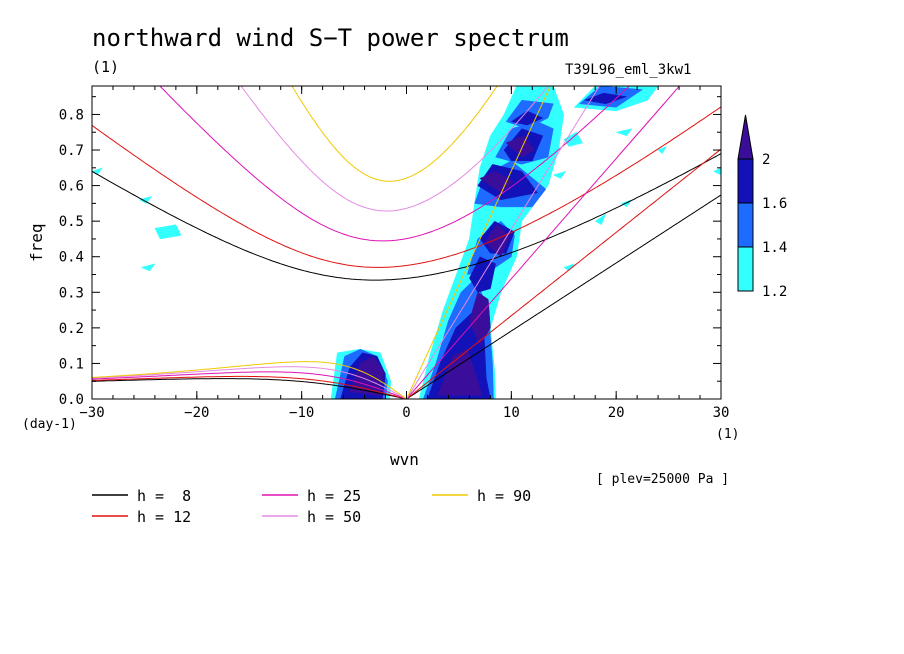  I want to click on colorbar-label: 1.2, so click(774, 292).